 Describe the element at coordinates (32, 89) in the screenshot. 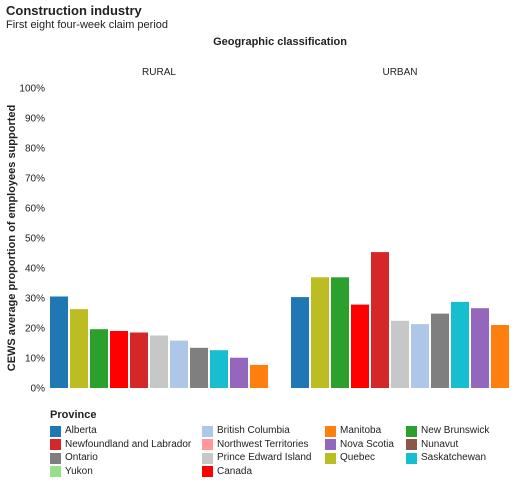

I see `y-tick-label: 100%` at that location.